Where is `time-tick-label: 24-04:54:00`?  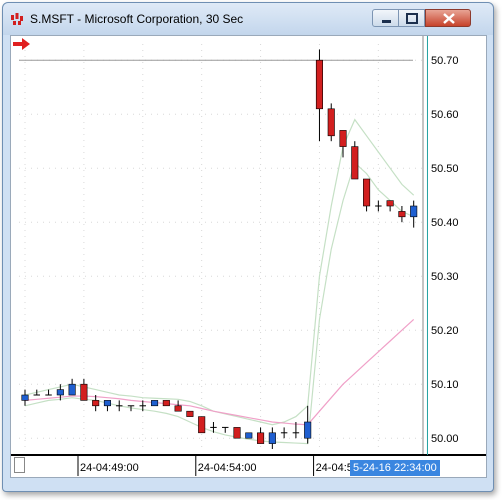
time-tick-label: 24-04:54:00 is located at coordinates (227, 468).